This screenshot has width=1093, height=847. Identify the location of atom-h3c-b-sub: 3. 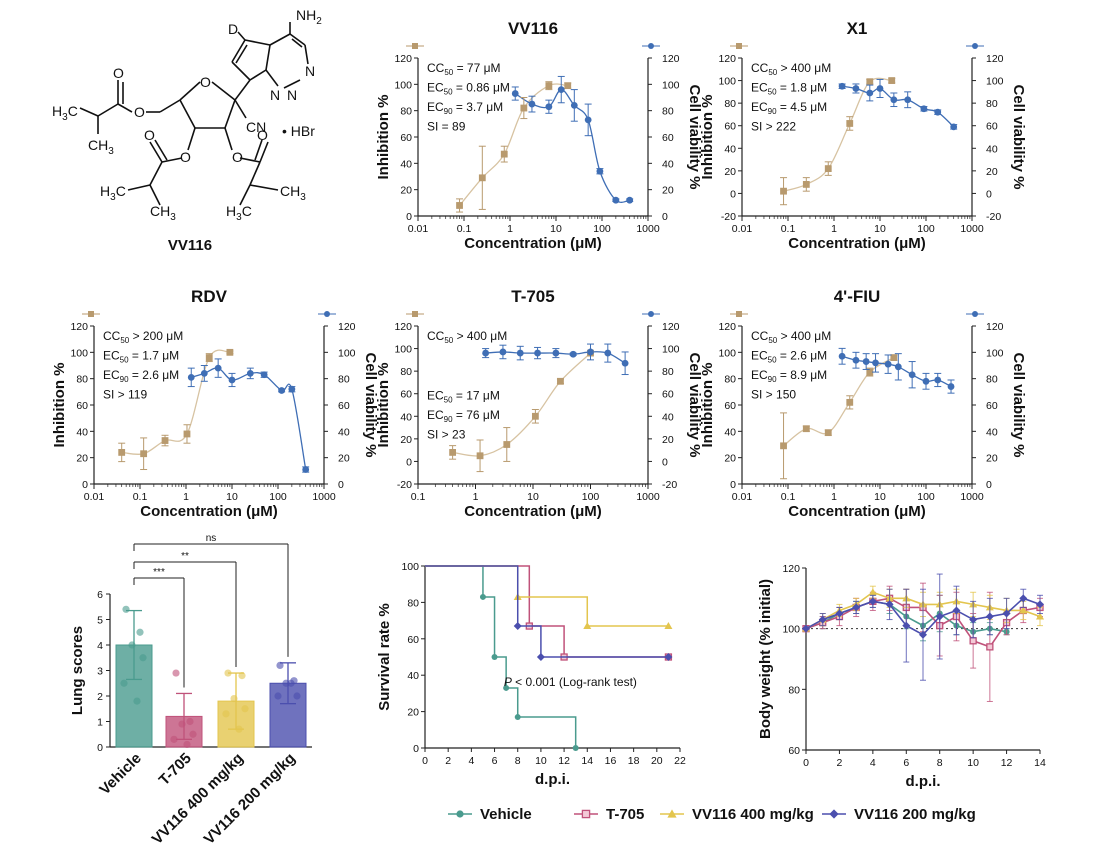
(113, 197).